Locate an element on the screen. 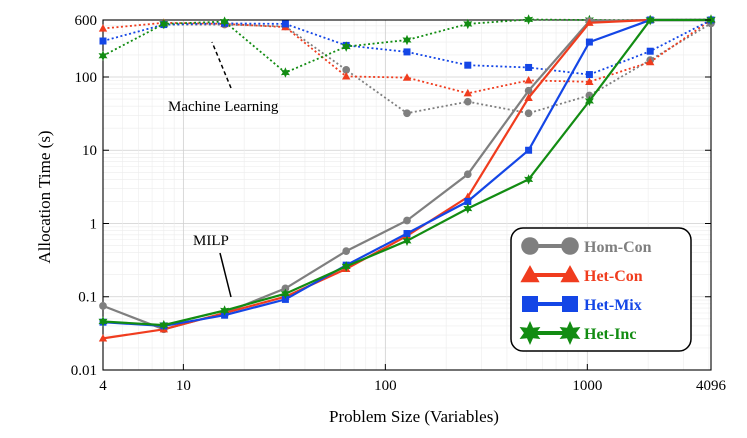  annotation-machine-learning-pointer is located at coordinates (221, 65).